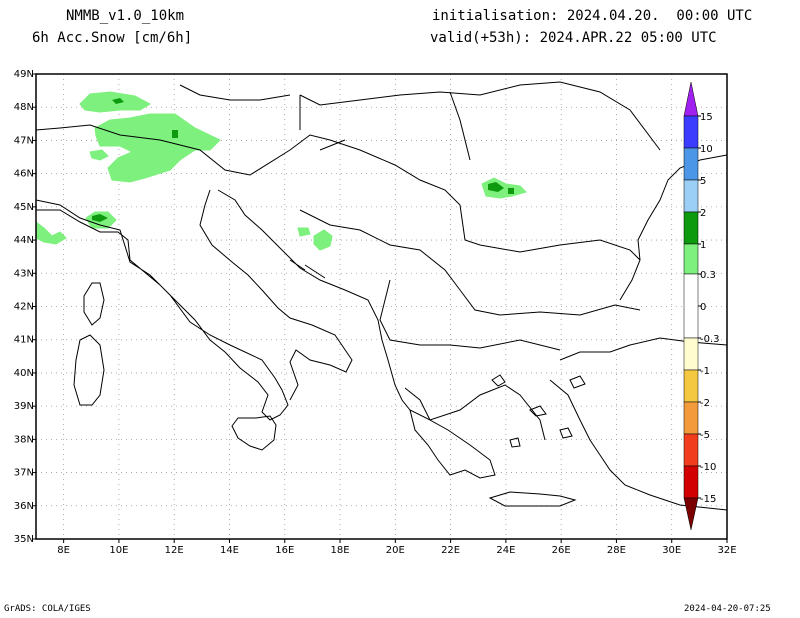 Image resolution: width=800 pixels, height=618 pixels. Describe the element at coordinates (505, 550) in the screenshot. I see `lon-tick-label: 24E` at that location.